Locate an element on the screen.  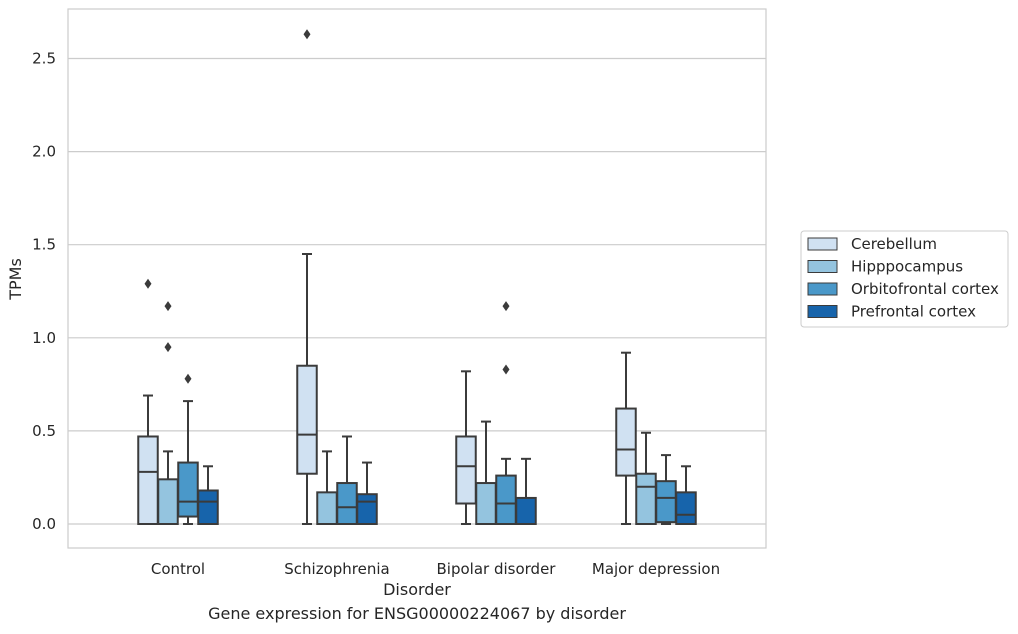
y-tick-label: 2.0 is located at coordinates (44, 152).